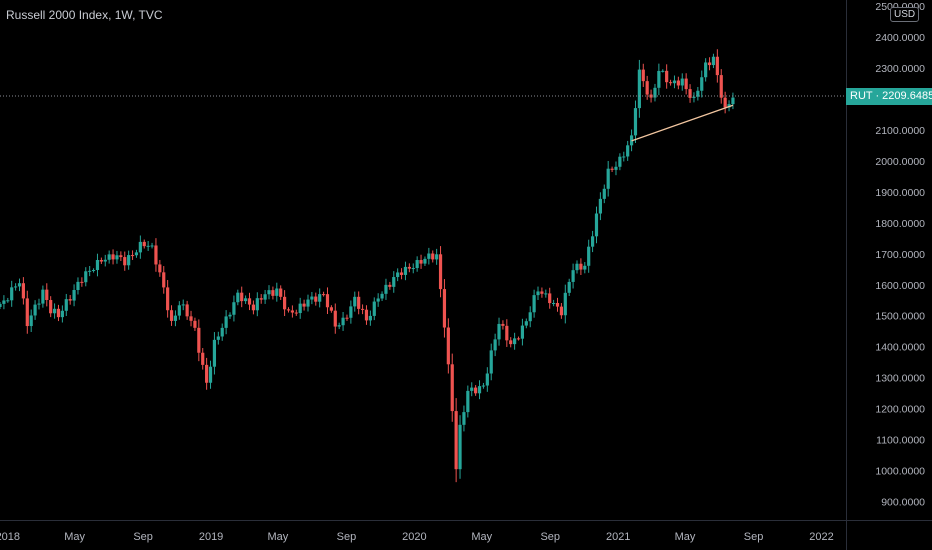 The height and width of the screenshot is (550, 932). Describe the element at coordinates (889, 260) in the screenshot. I see `price-axis-area` at that location.